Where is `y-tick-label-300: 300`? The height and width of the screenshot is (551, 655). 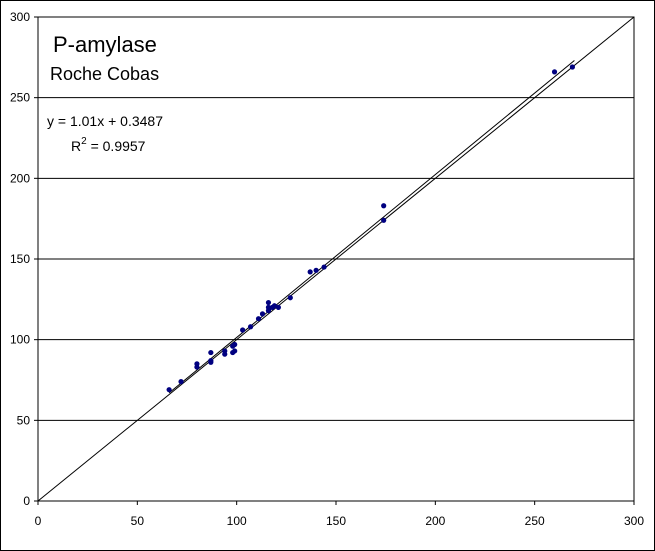 y-tick-label-300: 300 is located at coordinates (20, 17).